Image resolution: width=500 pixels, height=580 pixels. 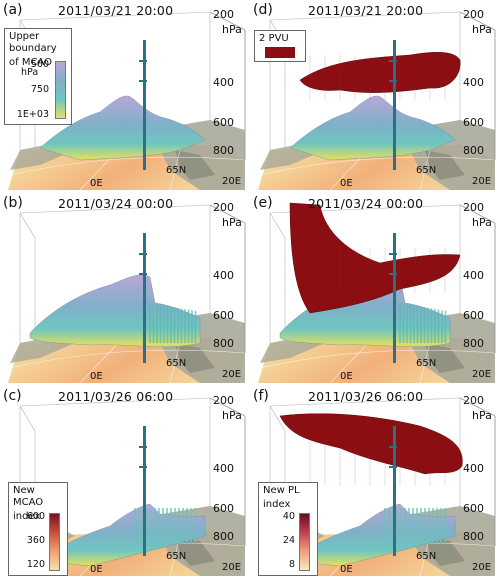 I want to click on legend-title: New MCAO, so click(x=28, y=496).